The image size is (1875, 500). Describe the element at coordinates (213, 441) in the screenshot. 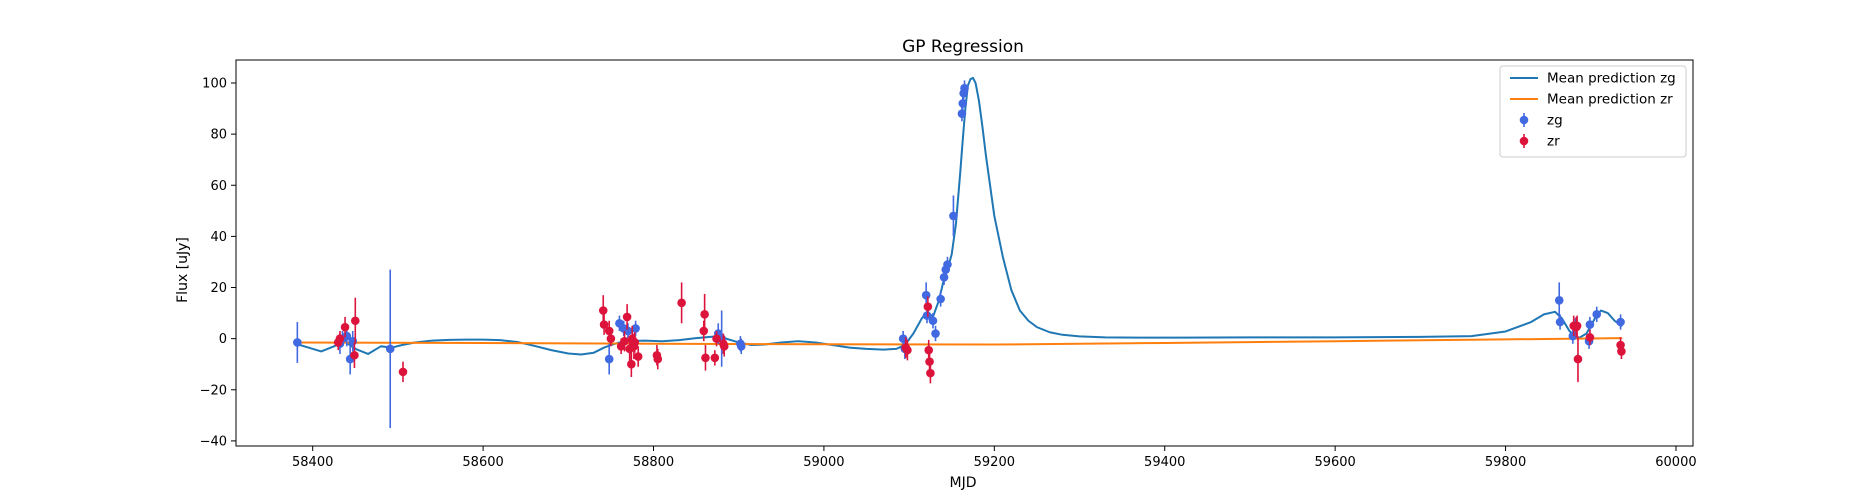

I see `y-tick-label: −40` at that location.